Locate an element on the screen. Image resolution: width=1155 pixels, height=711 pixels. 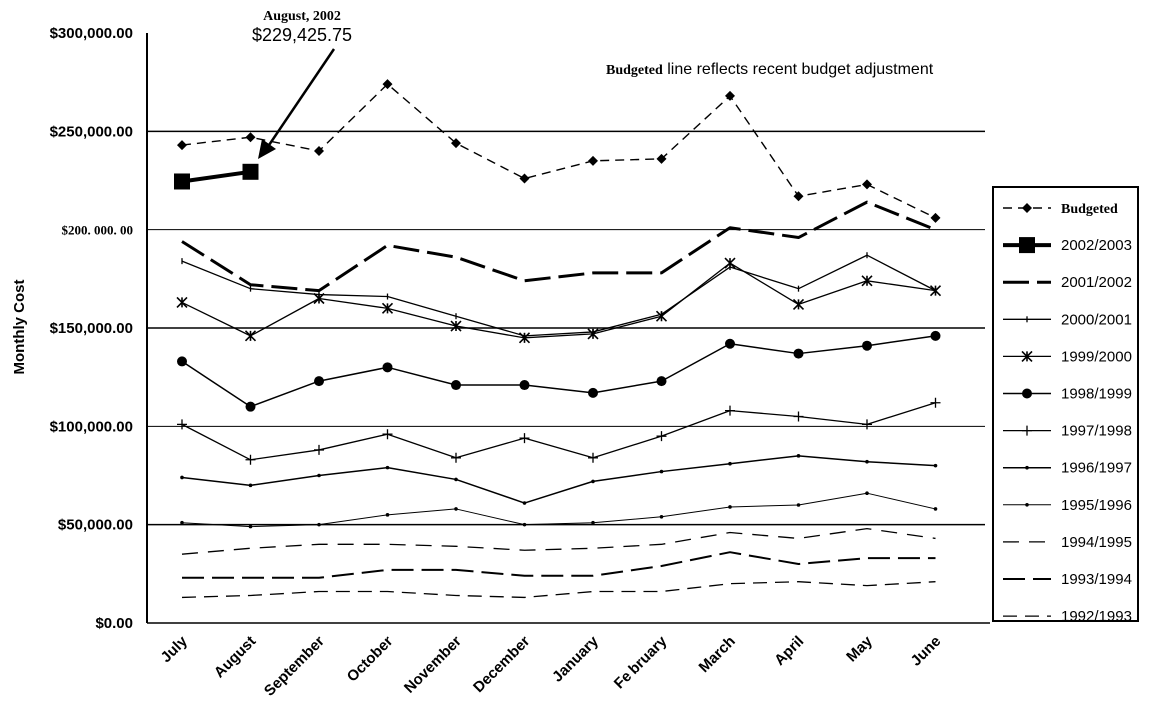
legend-item-1996-1997: 1996/1997 is located at coordinates (1067, 468).